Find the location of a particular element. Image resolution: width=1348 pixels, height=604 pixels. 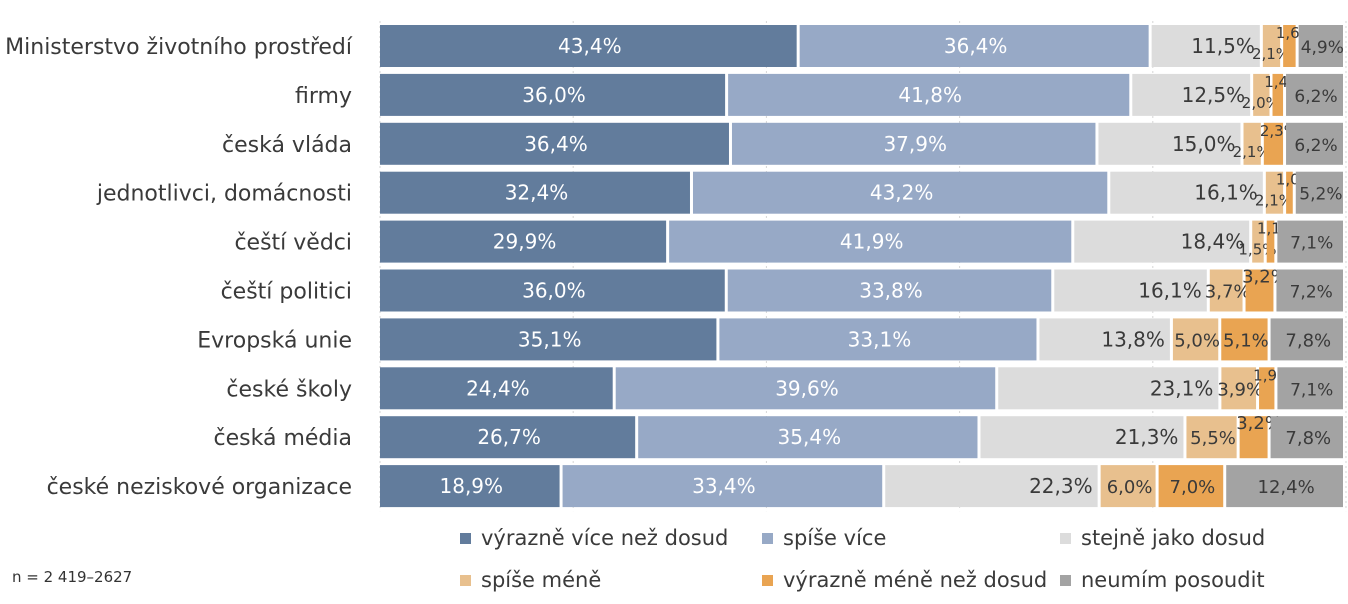

bar-s2-r4 is located at coordinates (1162, 241).